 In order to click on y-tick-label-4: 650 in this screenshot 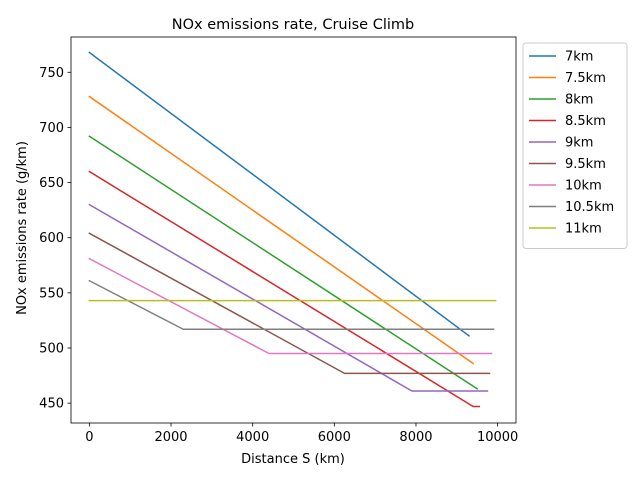, I will do `click(51, 183)`.